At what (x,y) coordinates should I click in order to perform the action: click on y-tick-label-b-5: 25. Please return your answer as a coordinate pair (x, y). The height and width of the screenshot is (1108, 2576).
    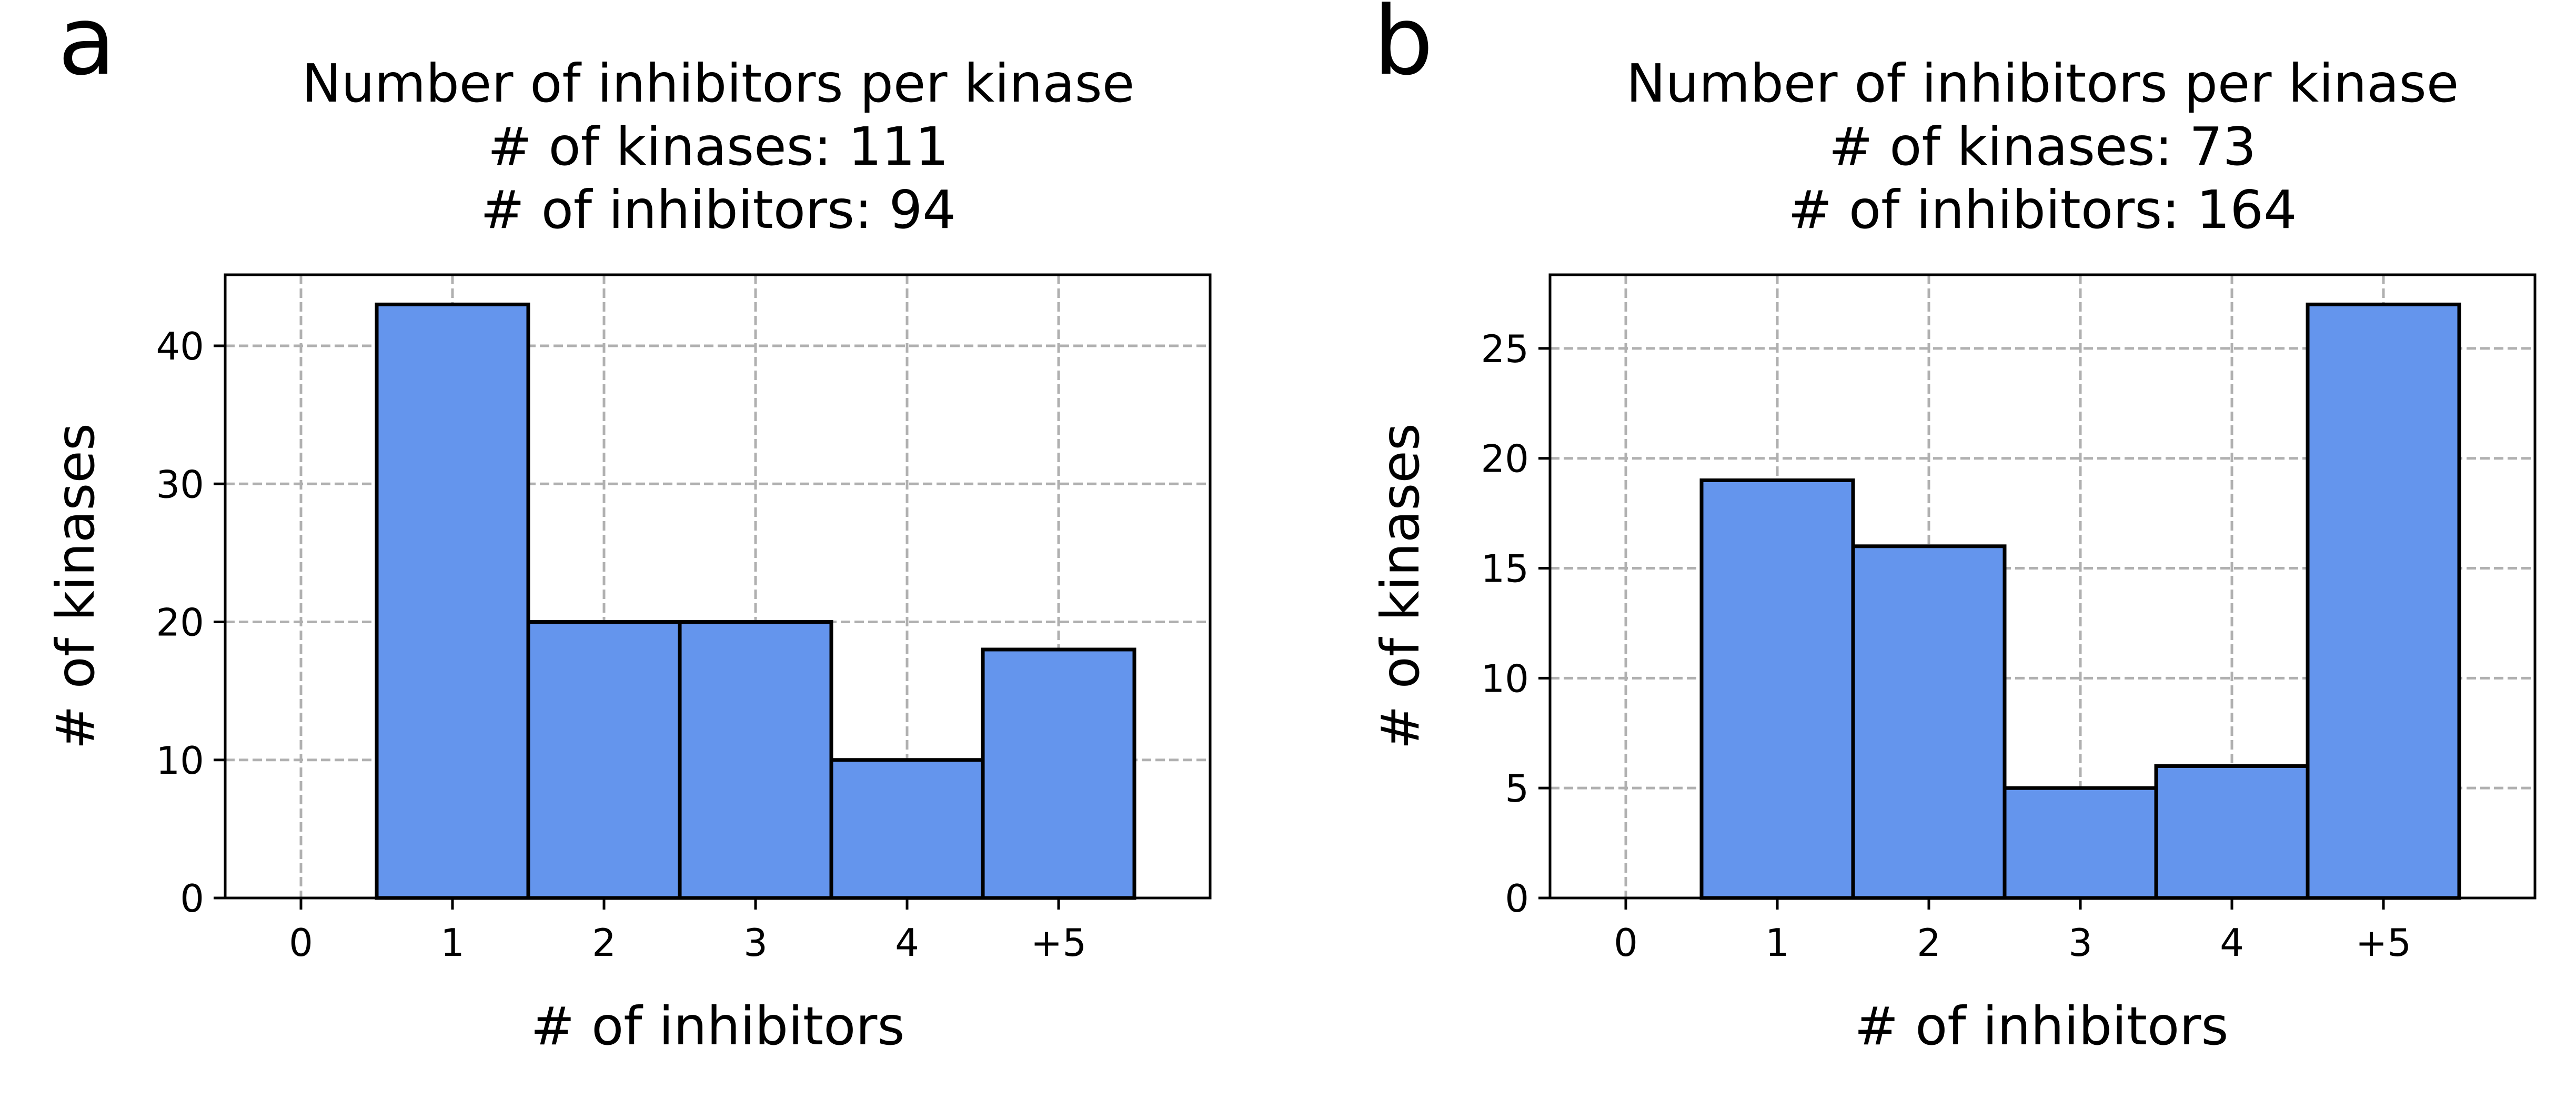
    Looking at the image, I should click on (1505, 349).